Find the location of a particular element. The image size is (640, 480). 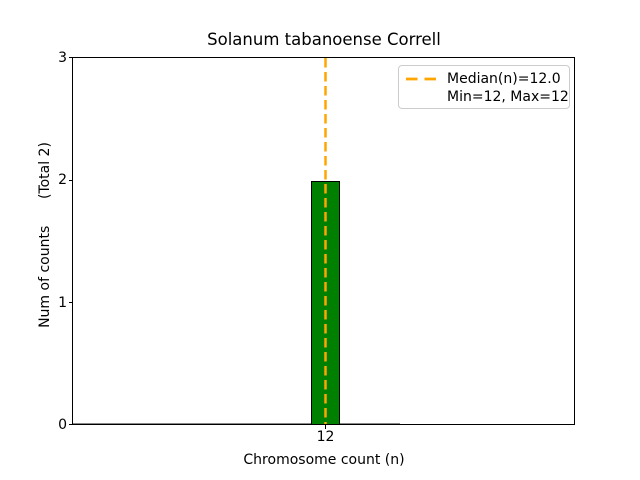

y-axis-label: Num of counts (Total 2) is located at coordinates (45, 235).